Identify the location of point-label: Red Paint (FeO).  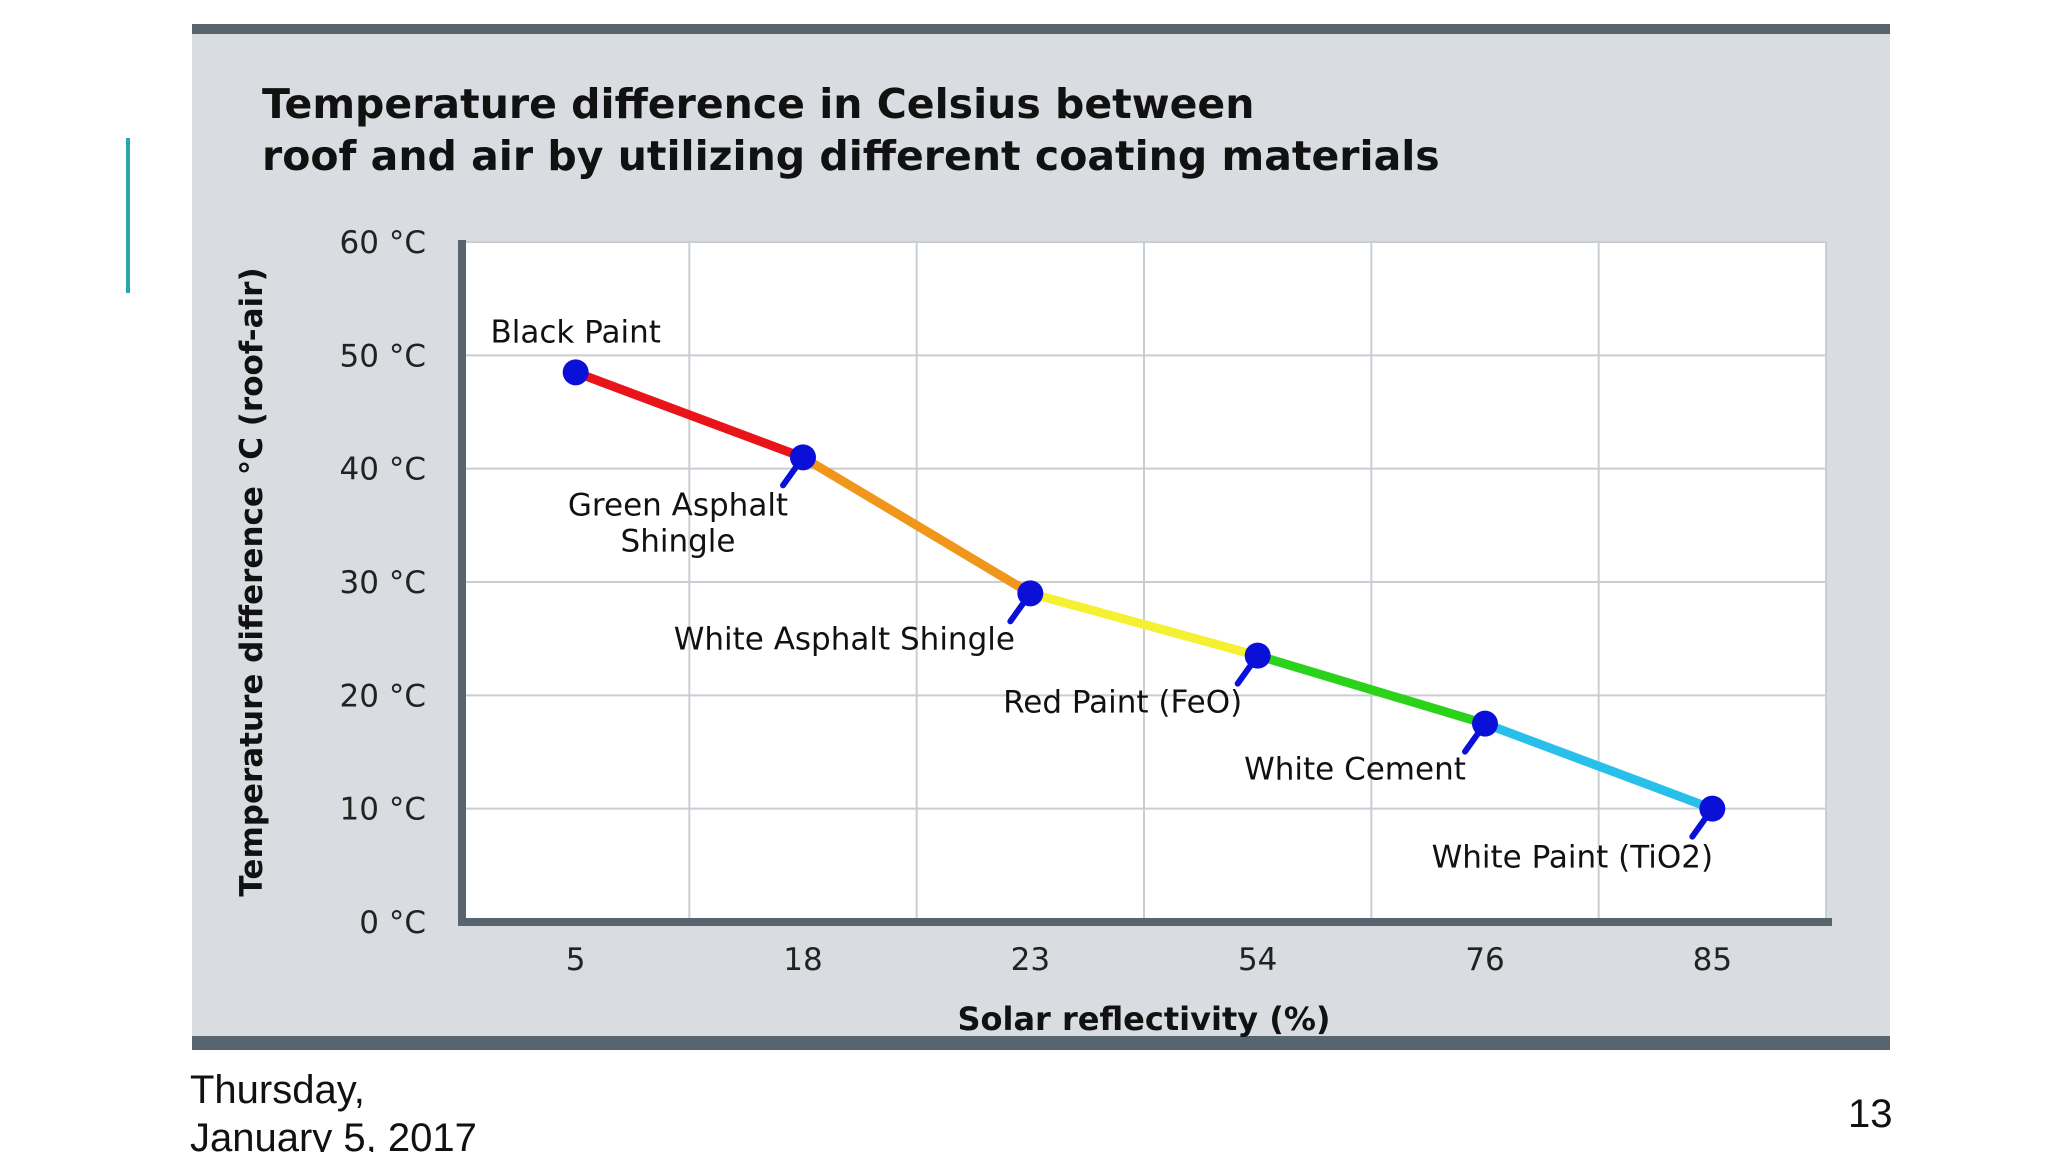
(1122, 703).